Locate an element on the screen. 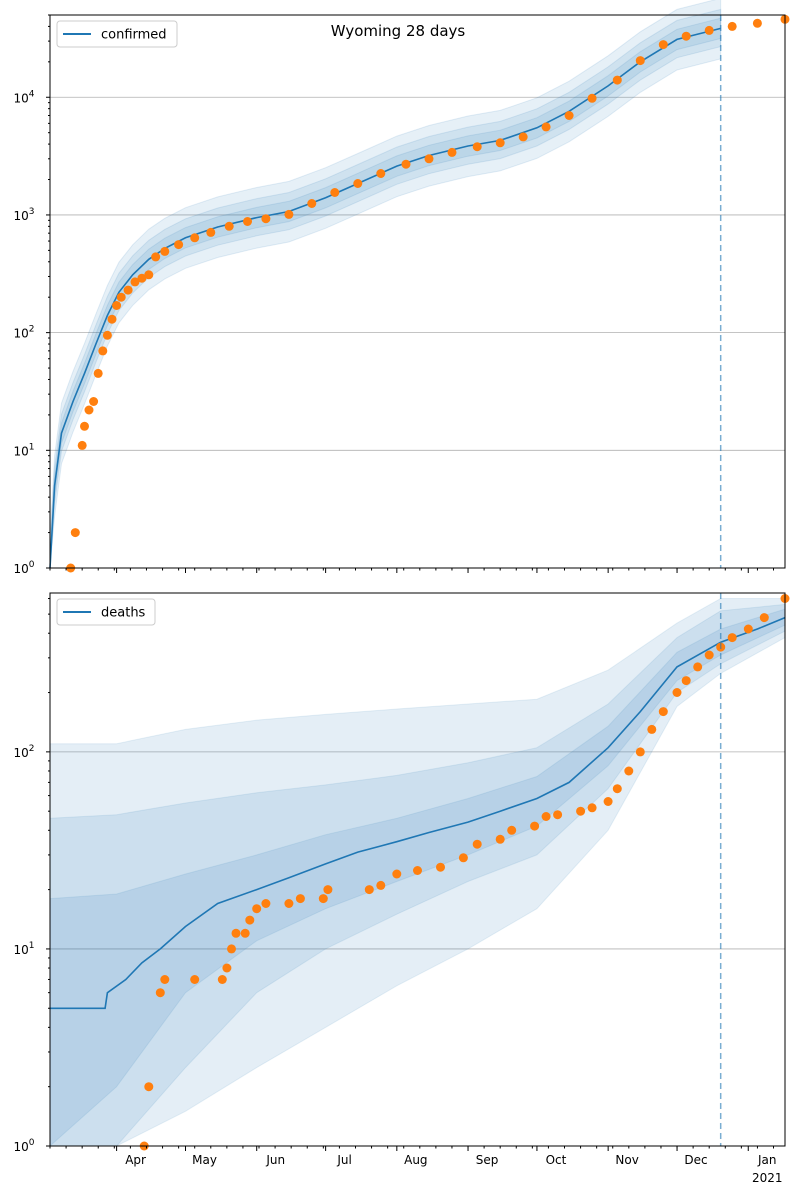 This screenshot has height=1200, width=800. y-tick-label: 10³ is located at coordinates (23, 215).